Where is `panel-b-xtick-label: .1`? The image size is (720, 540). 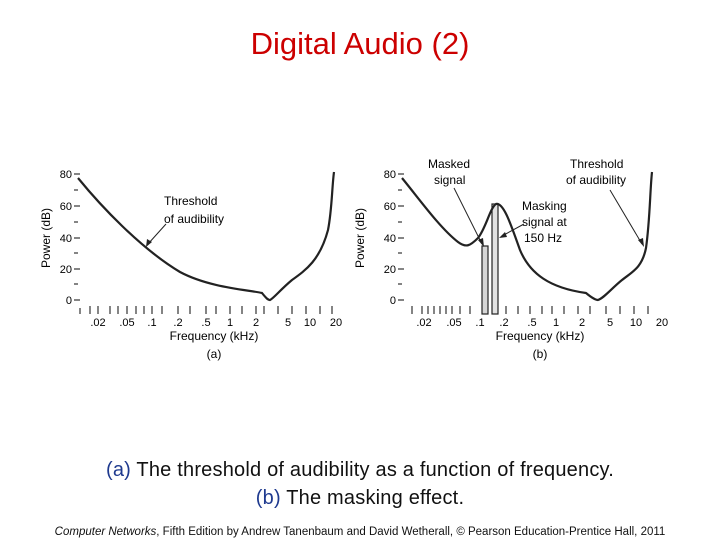 panel-b-xtick-label: .1 is located at coordinates (479, 323).